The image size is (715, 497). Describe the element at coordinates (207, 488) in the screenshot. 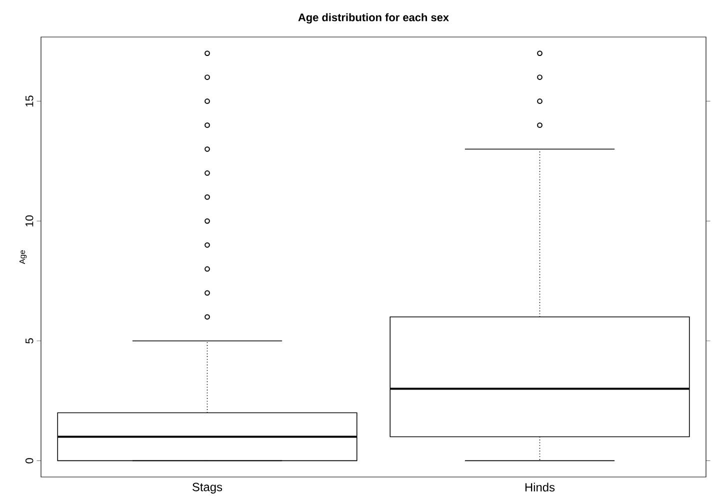

I see `x-tick-label: Stags` at that location.